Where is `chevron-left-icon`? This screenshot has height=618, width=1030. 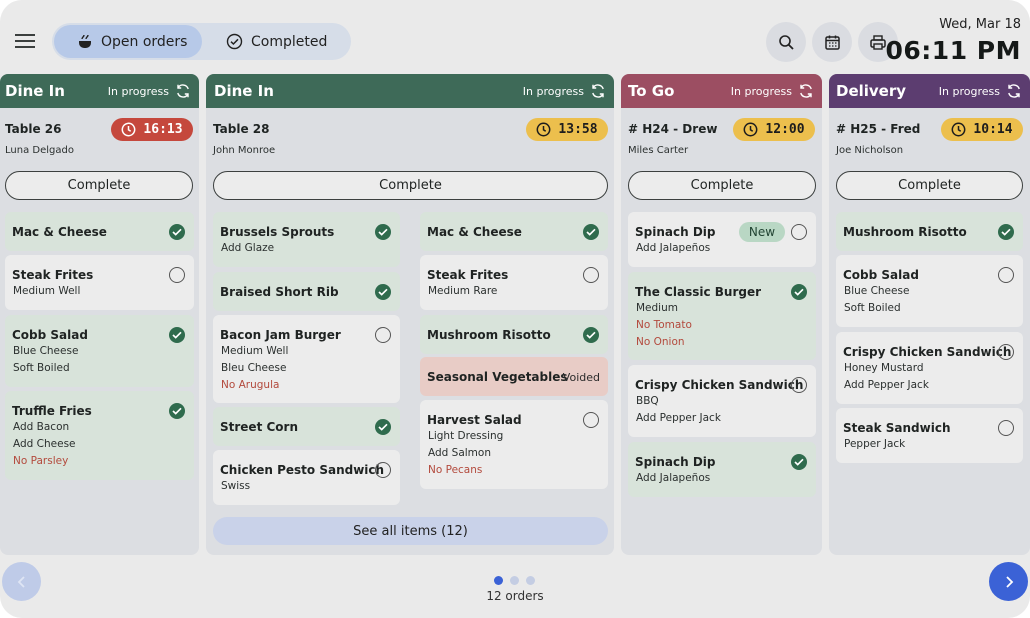
chevron-left-icon is located at coordinates (21, 581).